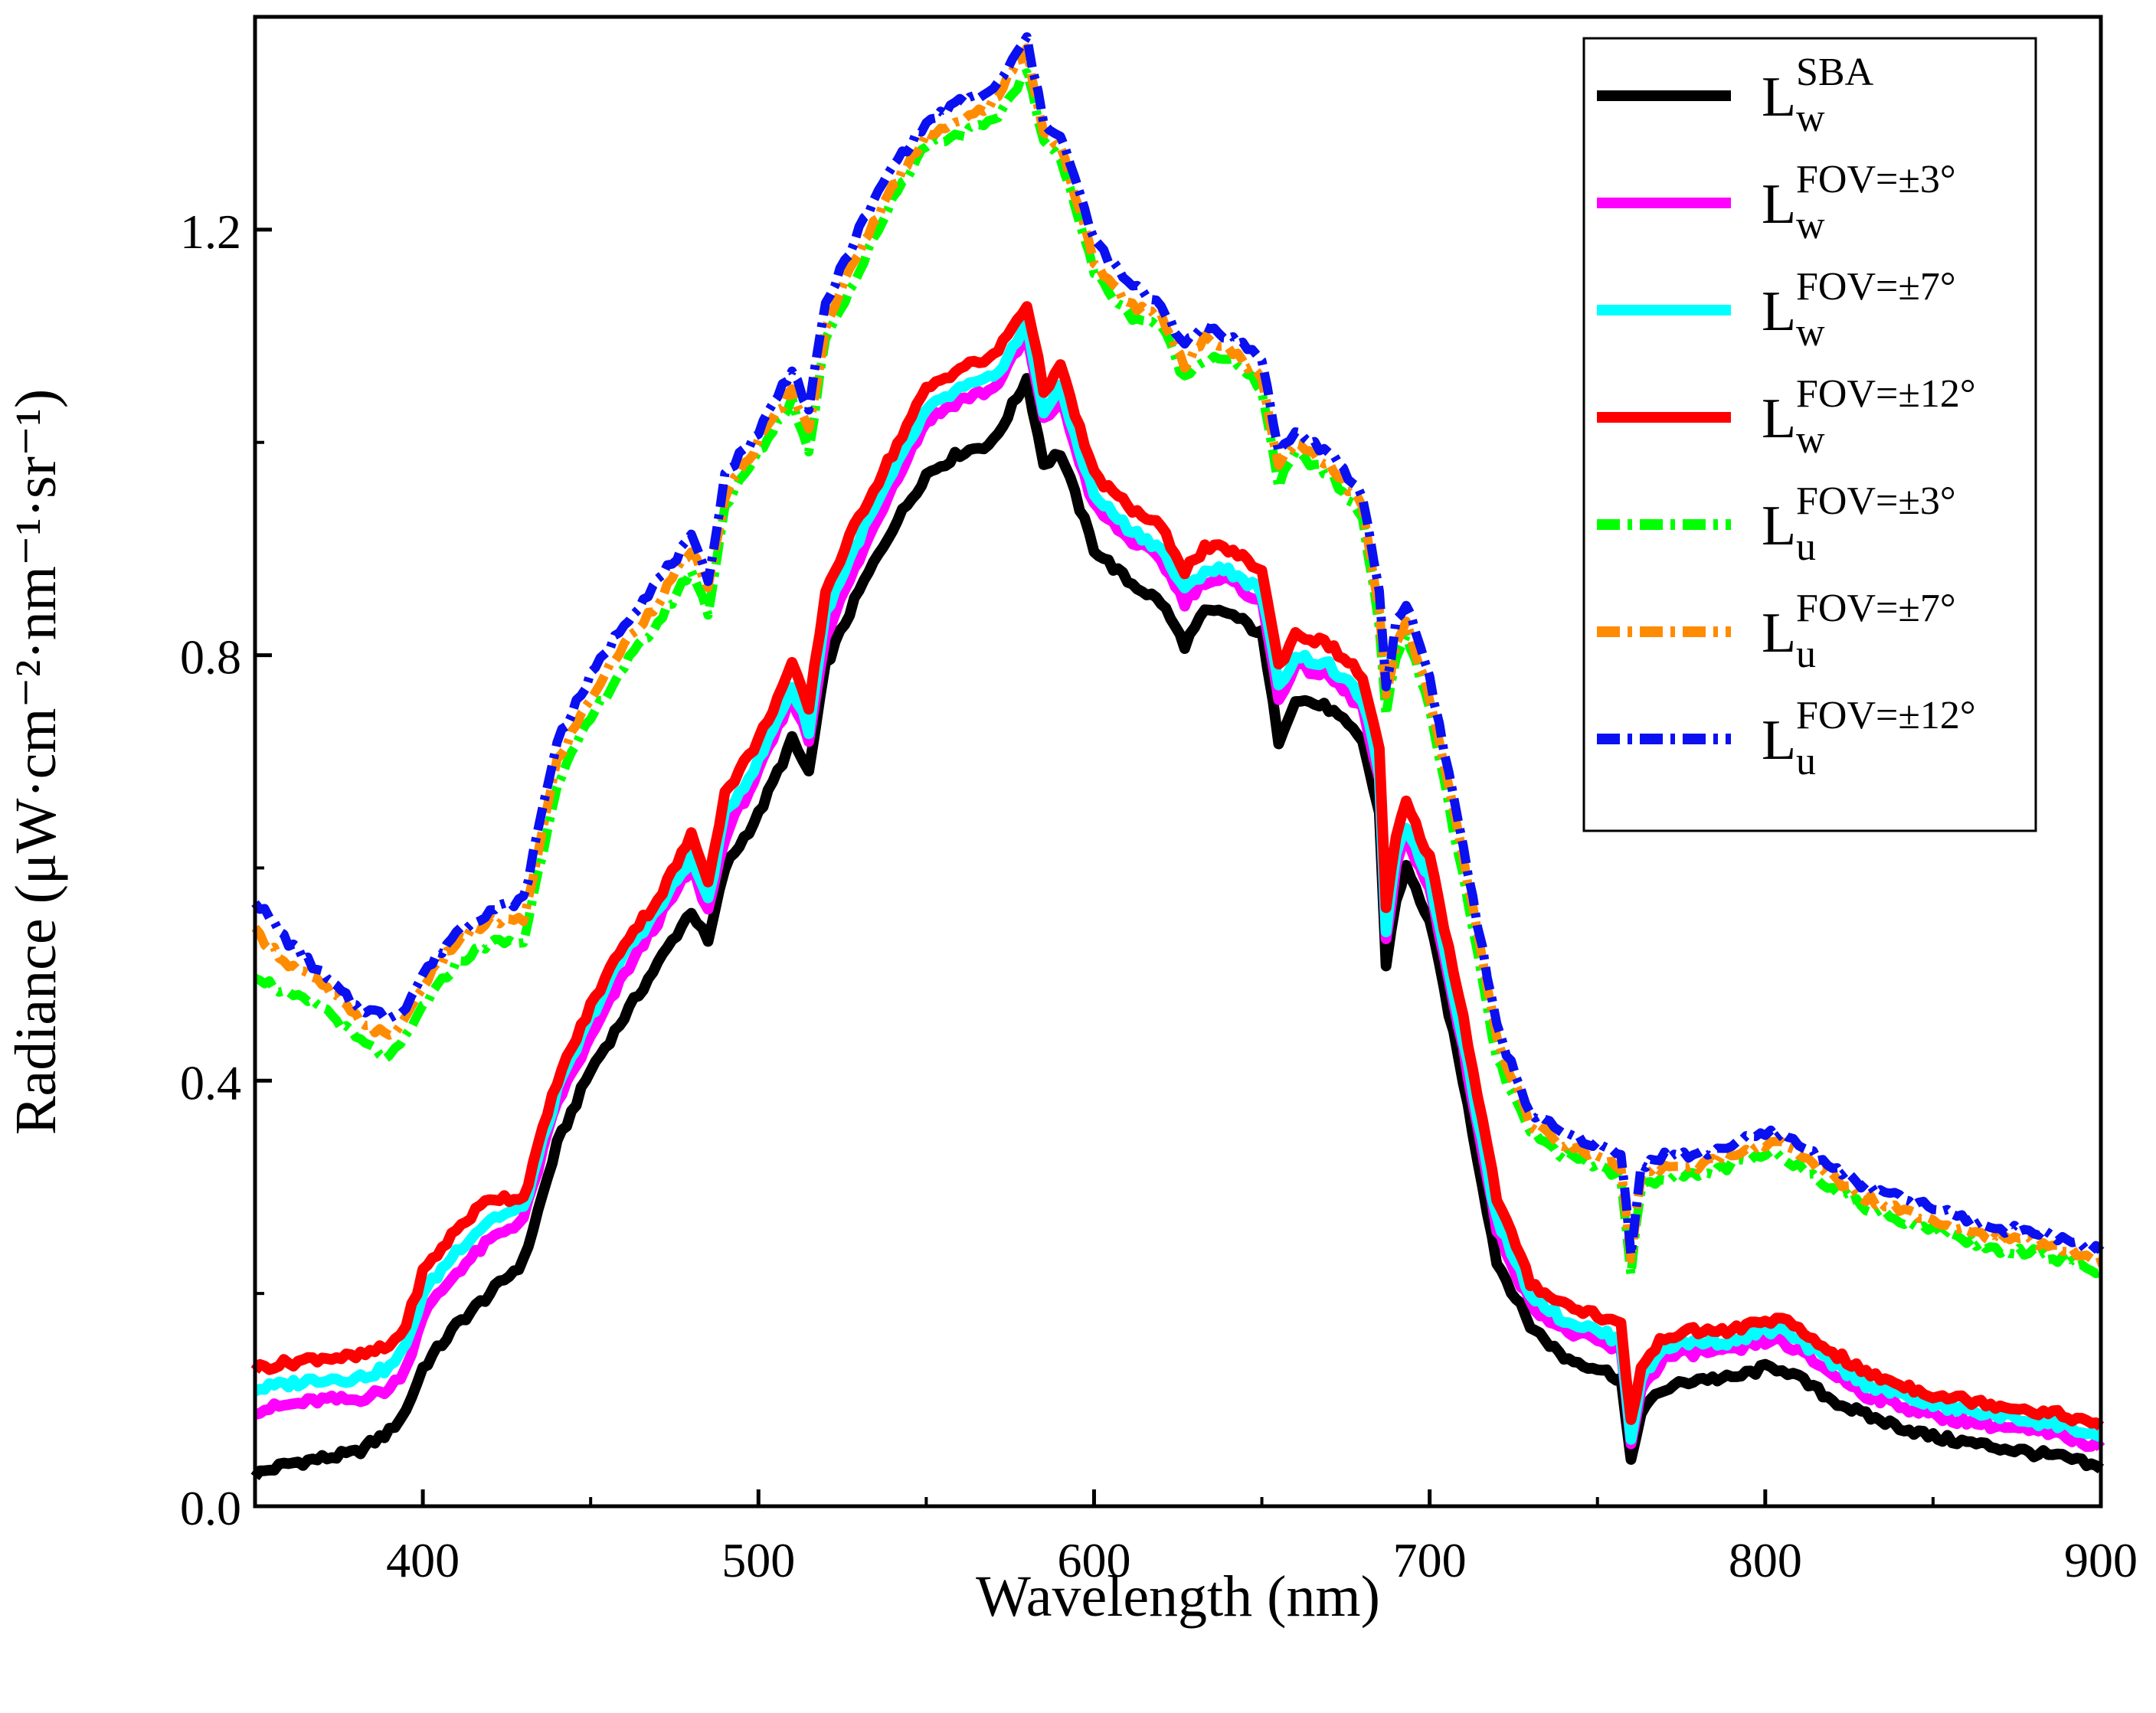  What do you see at coordinates (758, 1560) in the screenshot?
I see `x-tick-label: 500` at bounding box center [758, 1560].